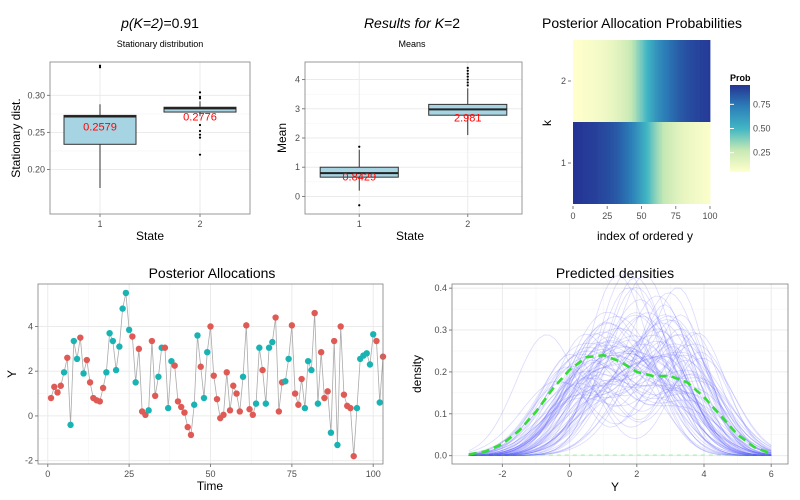  What do you see at coordinates (297, 80) in the screenshot?
I see `means-y-tick-label: 4` at bounding box center [297, 80].